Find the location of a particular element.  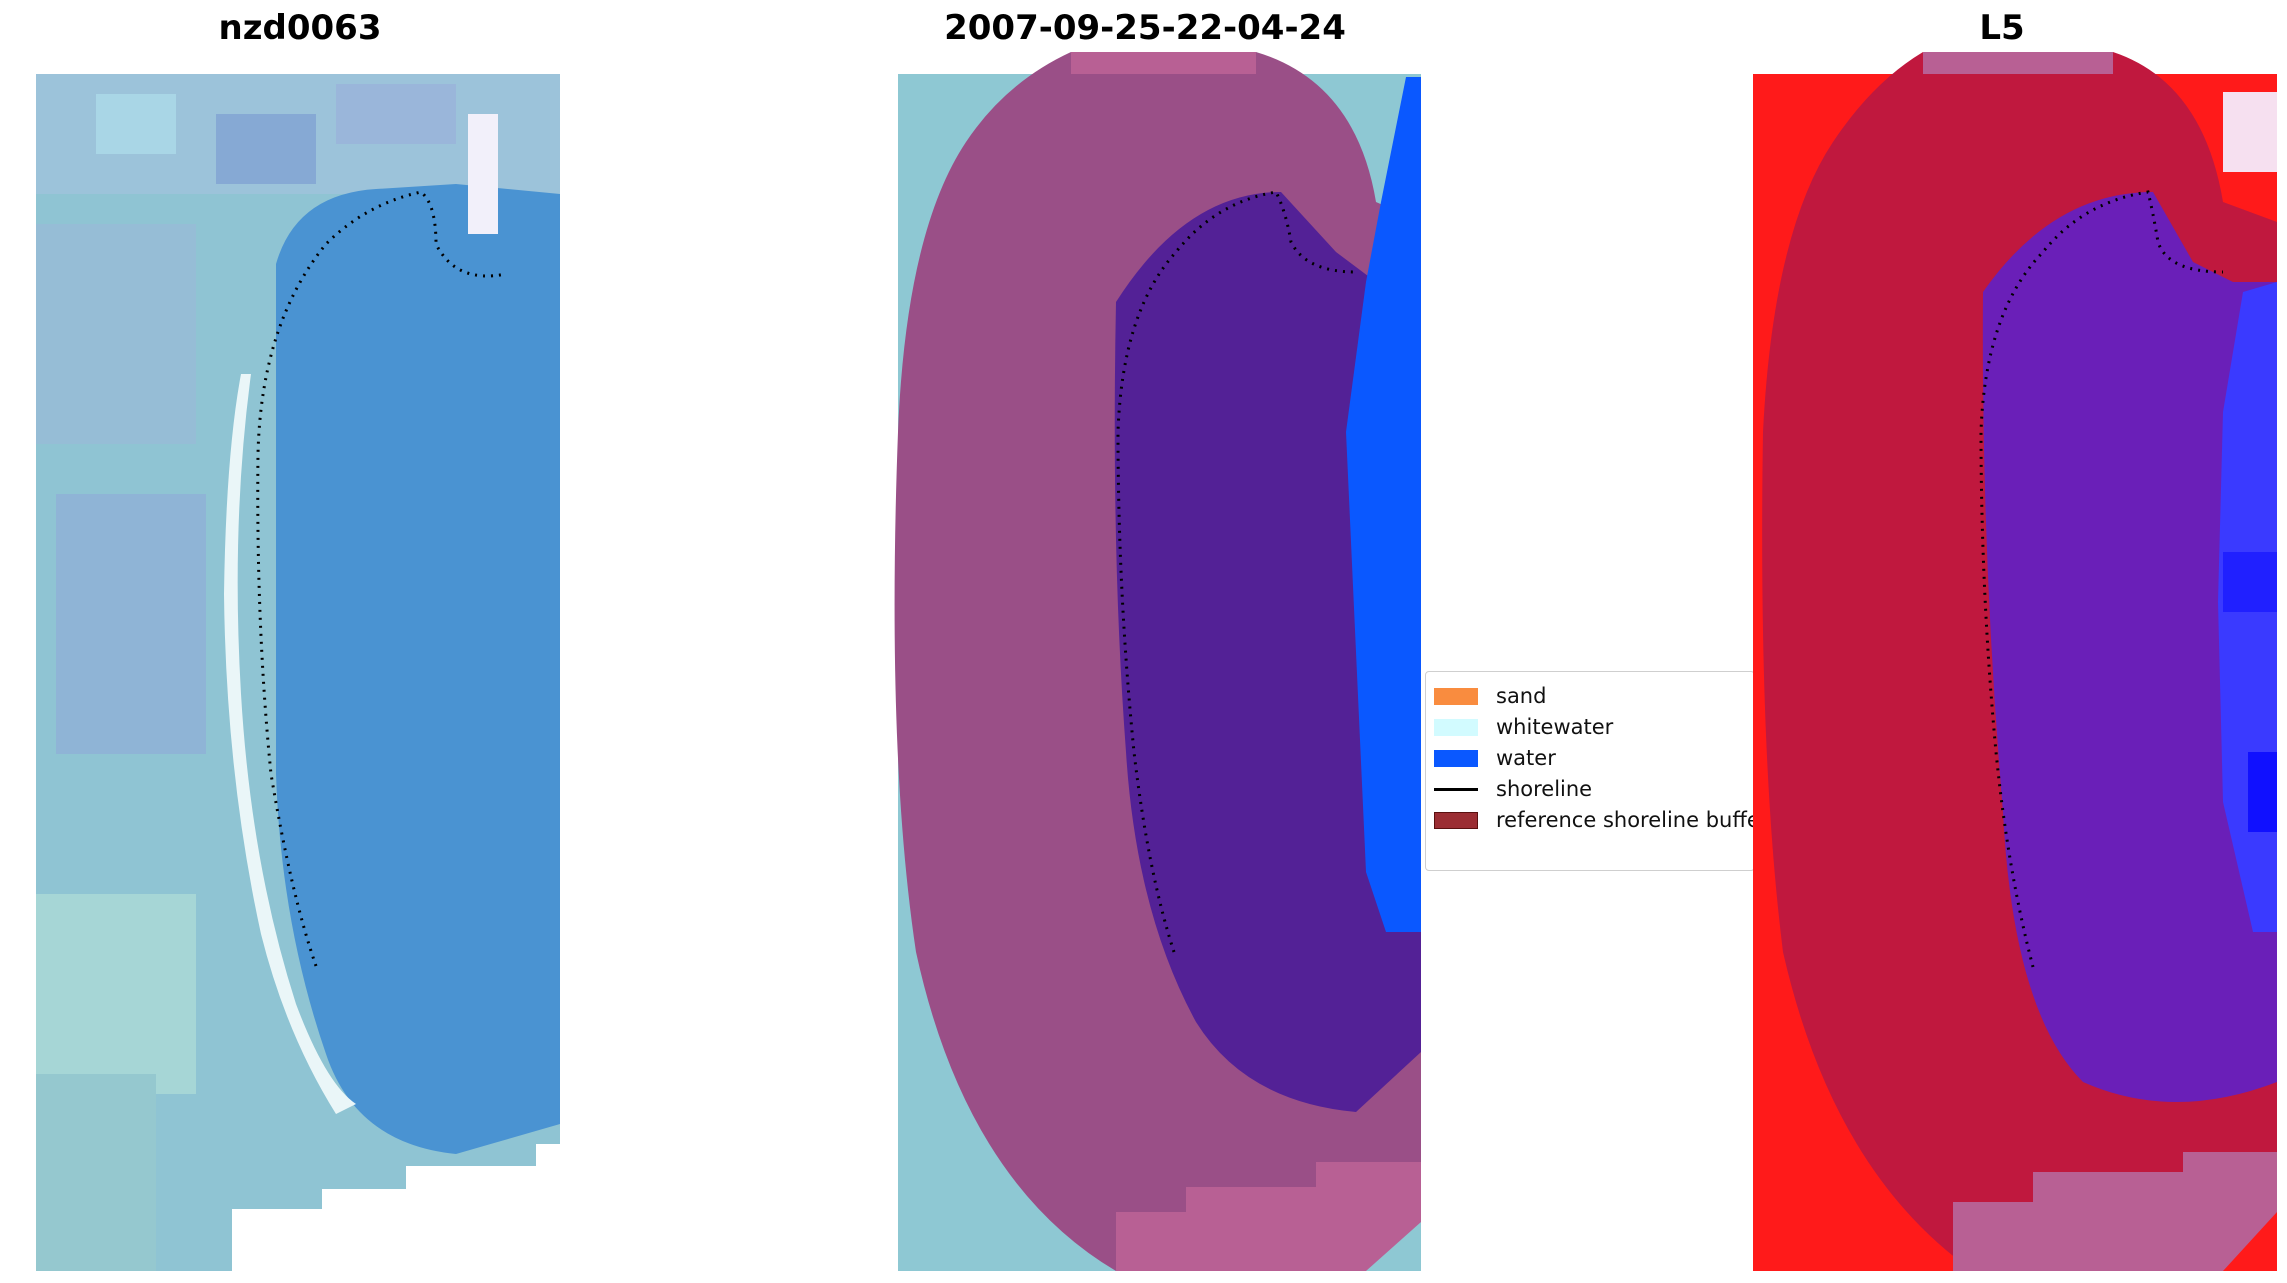

legend-swatch-reference-buffer is located at coordinates (1456, 820).